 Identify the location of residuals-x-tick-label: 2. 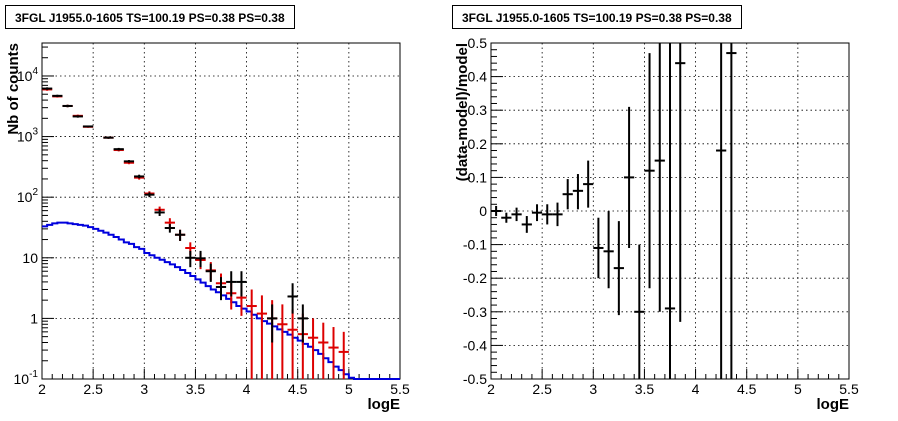
(491, 389).